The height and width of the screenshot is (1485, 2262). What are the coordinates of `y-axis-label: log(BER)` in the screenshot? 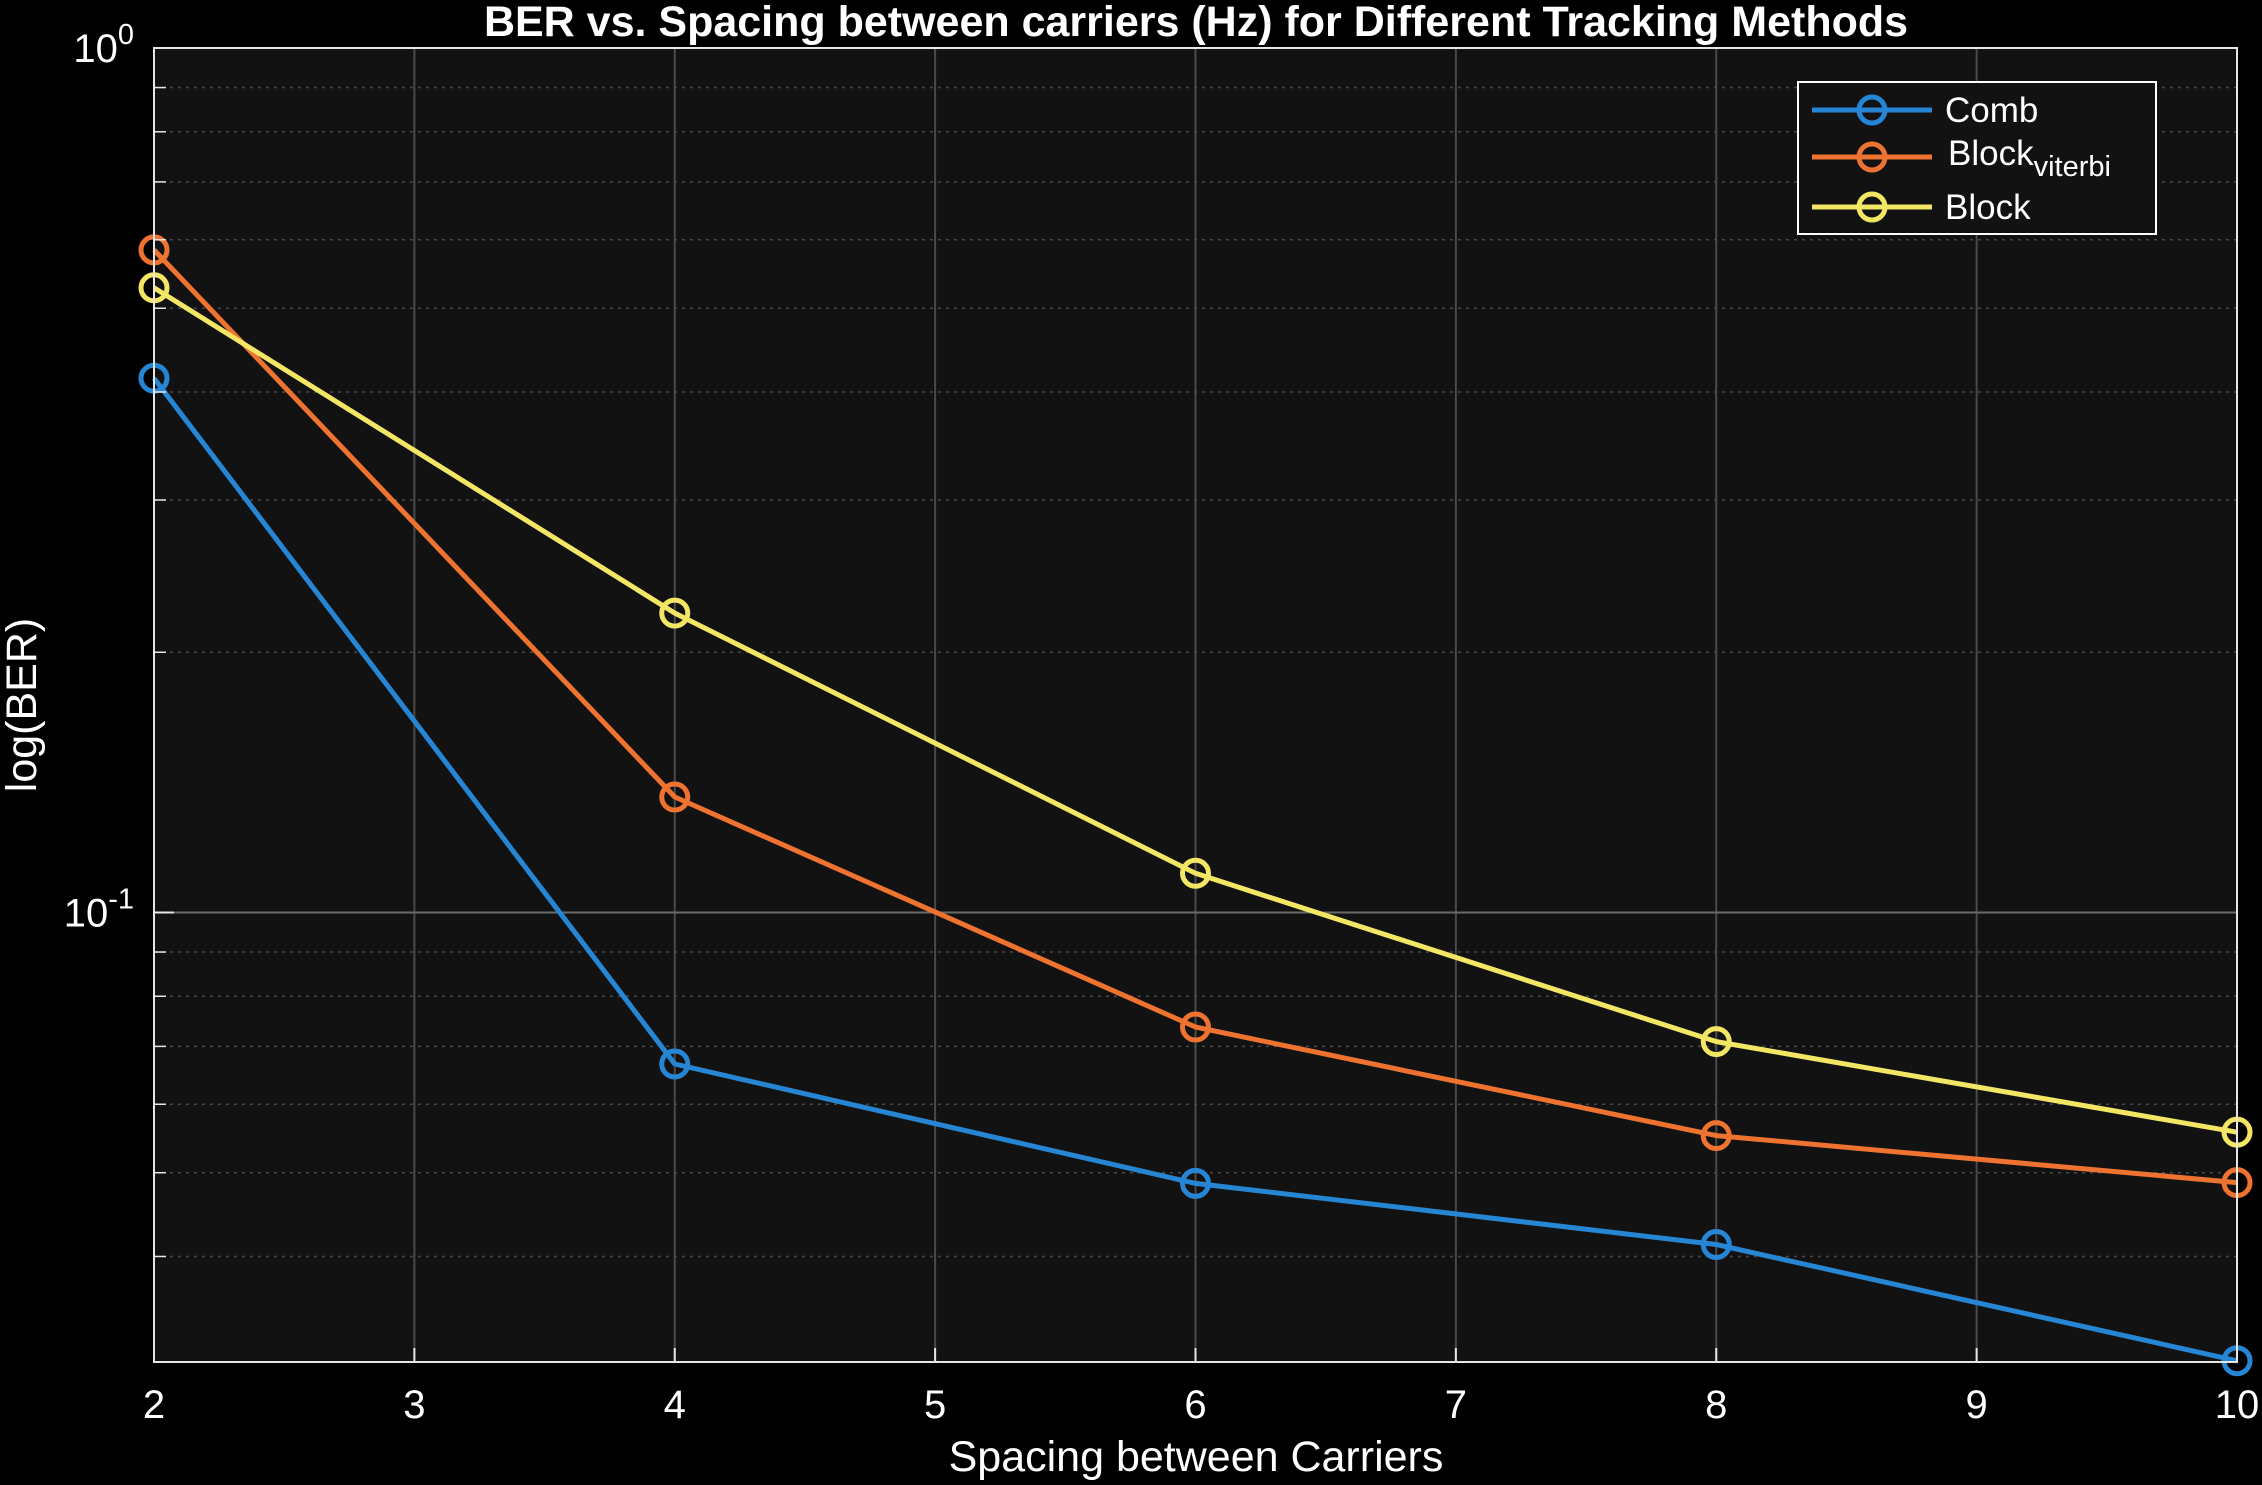 It's located at (23, 705).